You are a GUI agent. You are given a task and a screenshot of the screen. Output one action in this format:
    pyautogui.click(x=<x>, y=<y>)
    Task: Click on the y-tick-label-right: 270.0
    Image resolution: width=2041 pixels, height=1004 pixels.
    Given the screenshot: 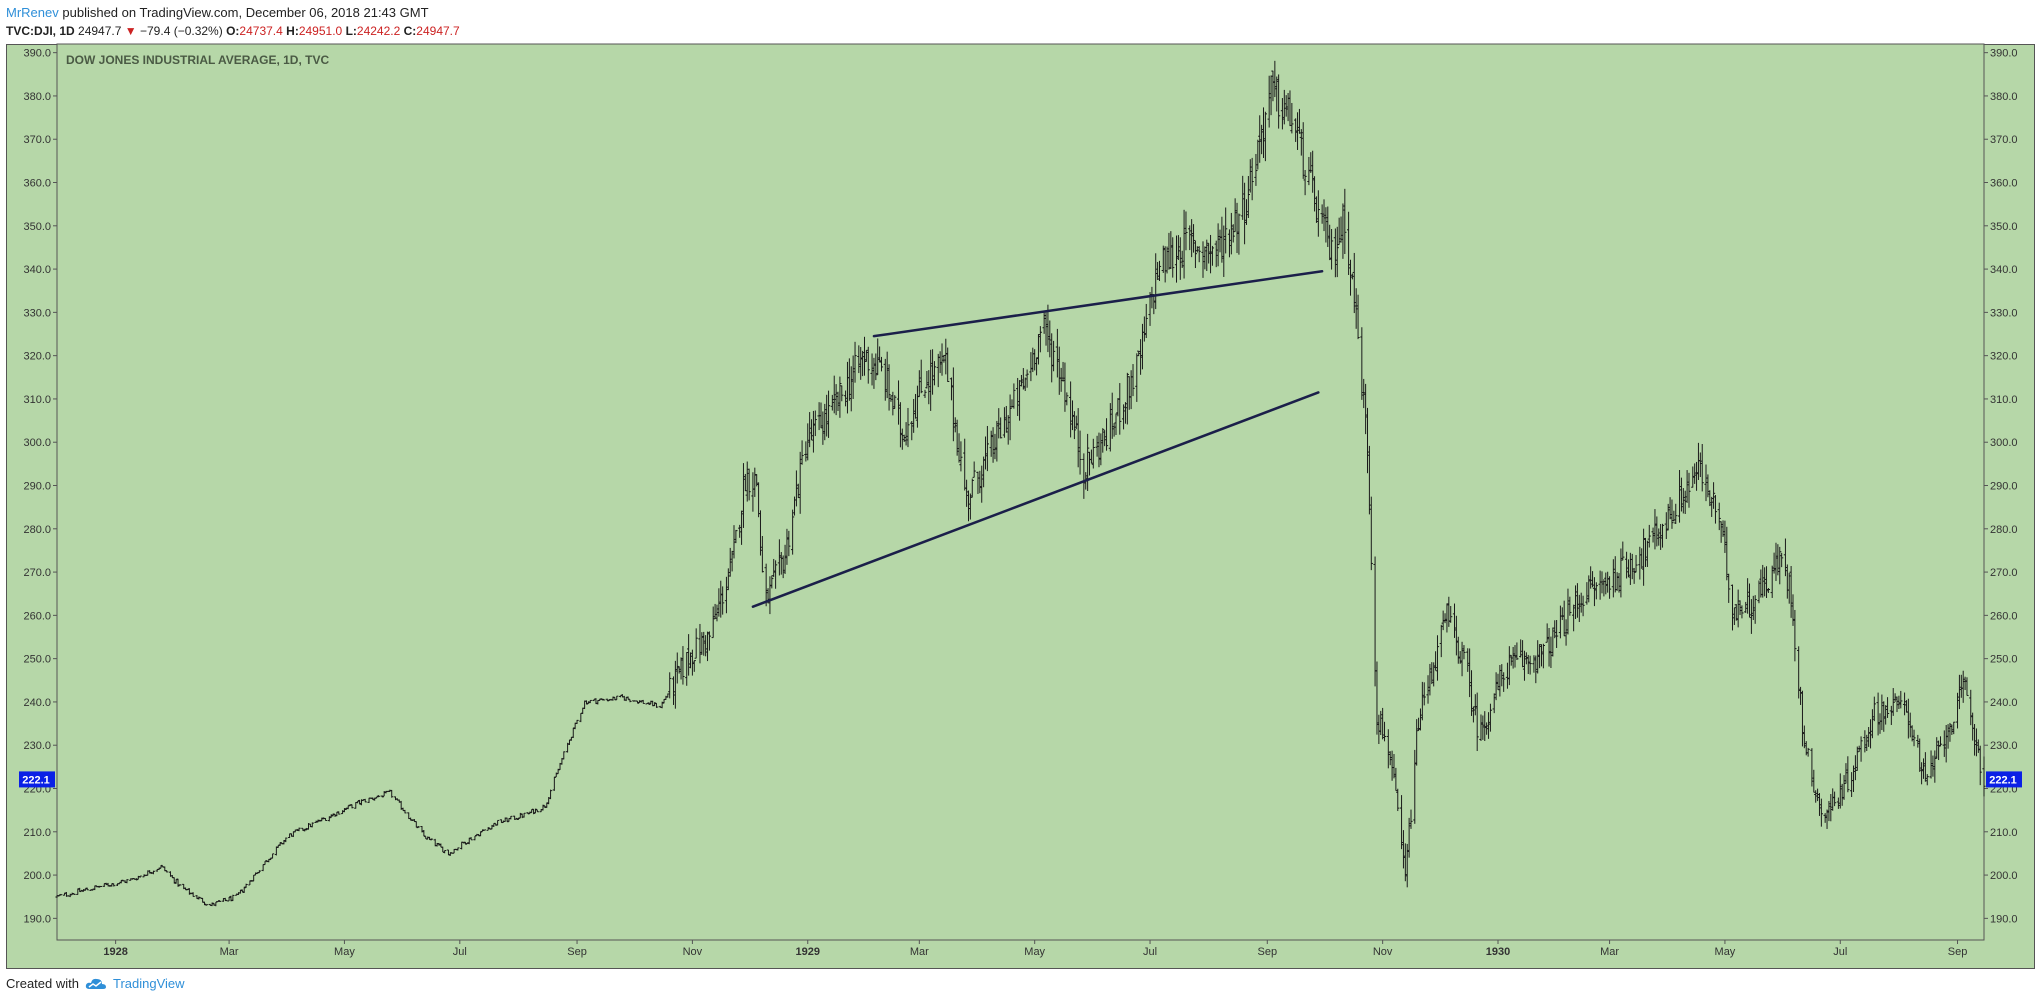 What is the action you would take?
    pyautogui.click(x=2004, y=573)
    